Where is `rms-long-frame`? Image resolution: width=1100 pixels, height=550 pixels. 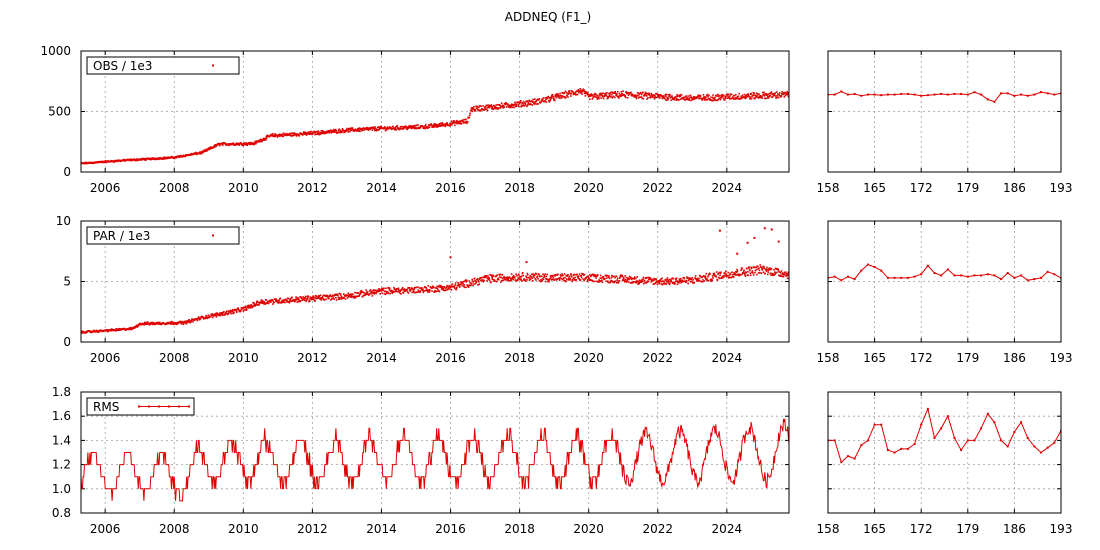 rms-long-frame is located at coordinates (435, 452).